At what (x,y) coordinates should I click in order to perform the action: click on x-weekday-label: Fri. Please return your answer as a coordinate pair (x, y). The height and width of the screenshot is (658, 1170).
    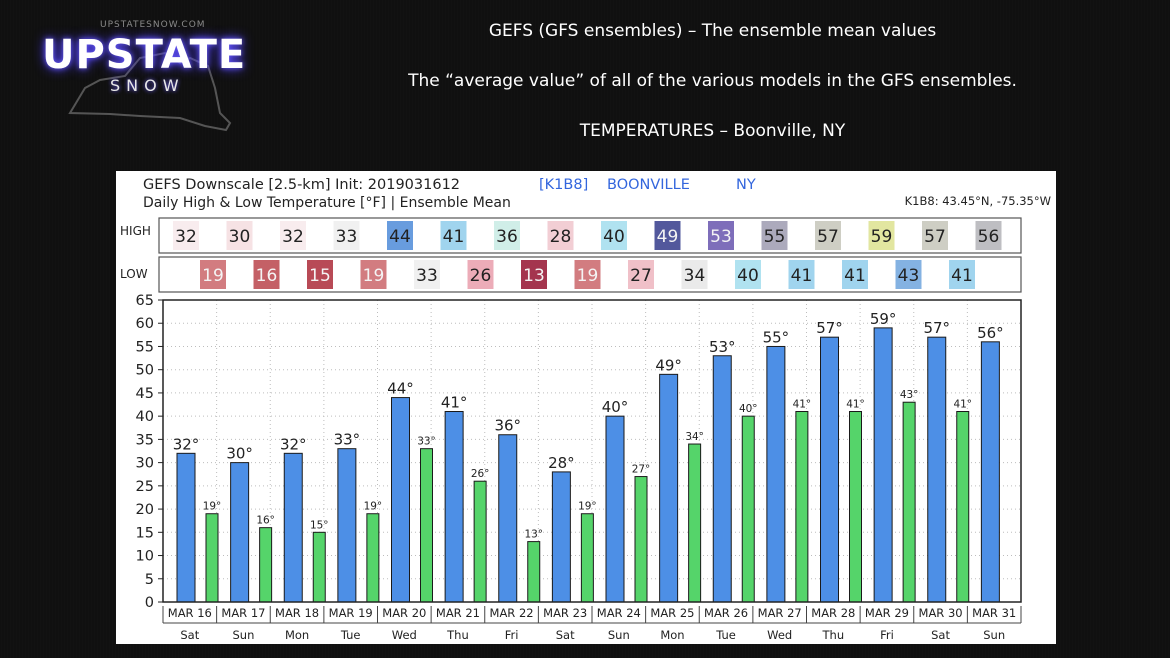
    Looking at the image, I should click on (887, 635).